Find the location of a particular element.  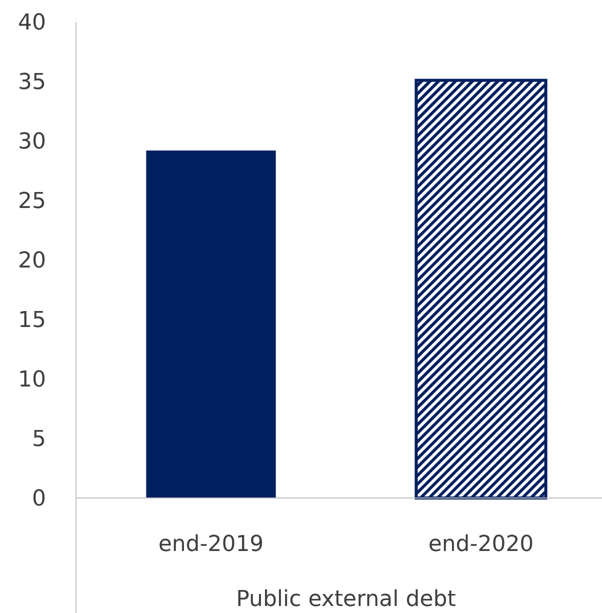

y-tick-label: 5 is located at coordinates (39, 439).